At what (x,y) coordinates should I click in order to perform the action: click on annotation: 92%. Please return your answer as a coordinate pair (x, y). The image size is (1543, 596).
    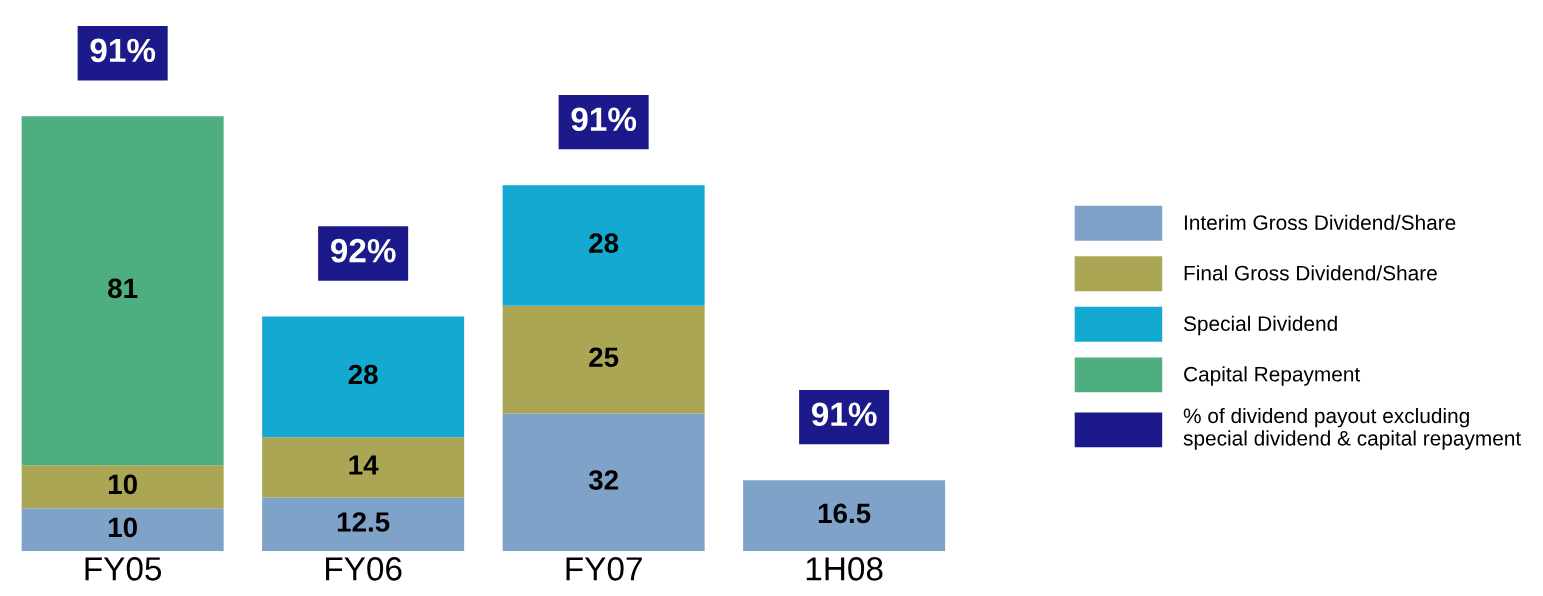
    Looking at the image, I should click on (363, 250).